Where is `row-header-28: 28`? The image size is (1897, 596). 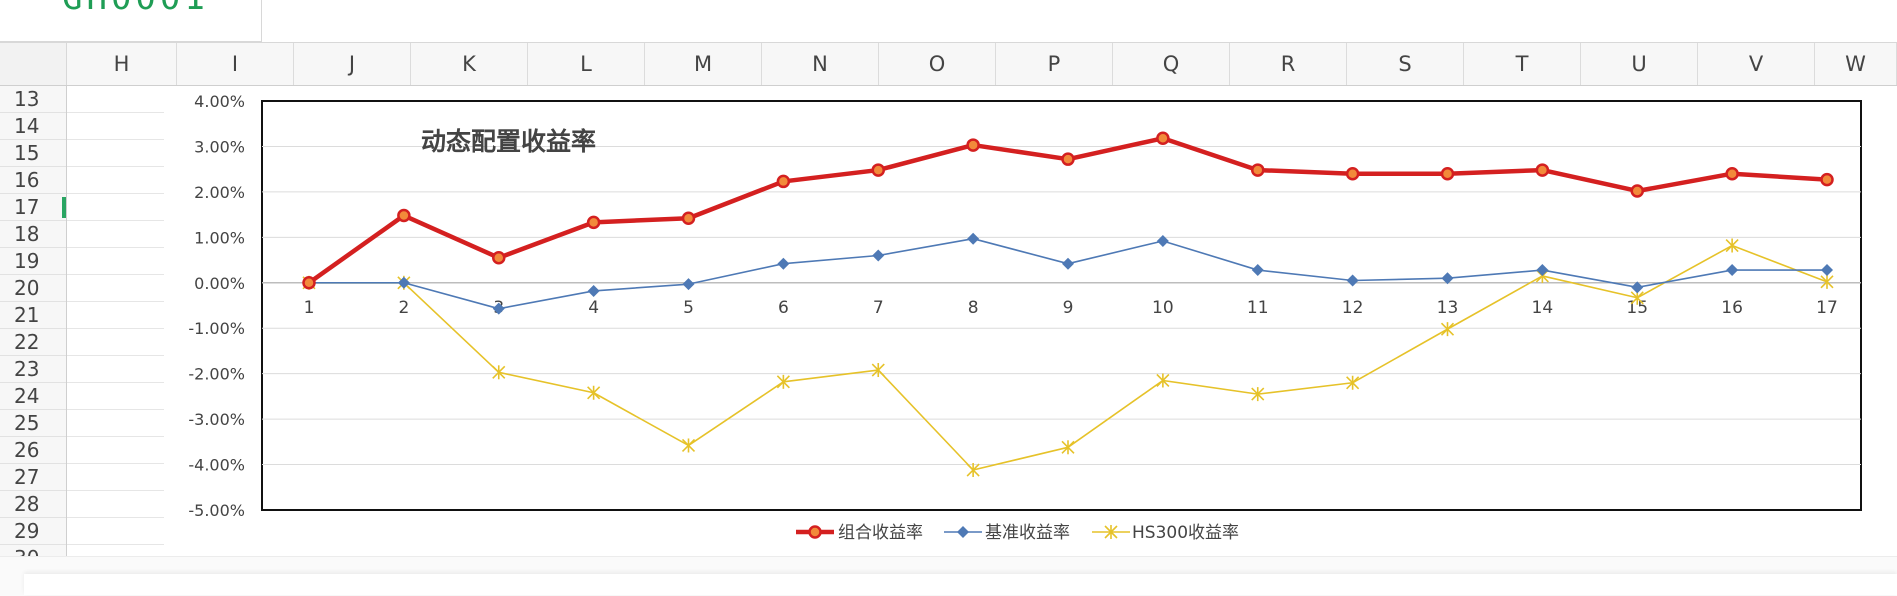 row-header-28: 28 is located at coordinates (33, 504).